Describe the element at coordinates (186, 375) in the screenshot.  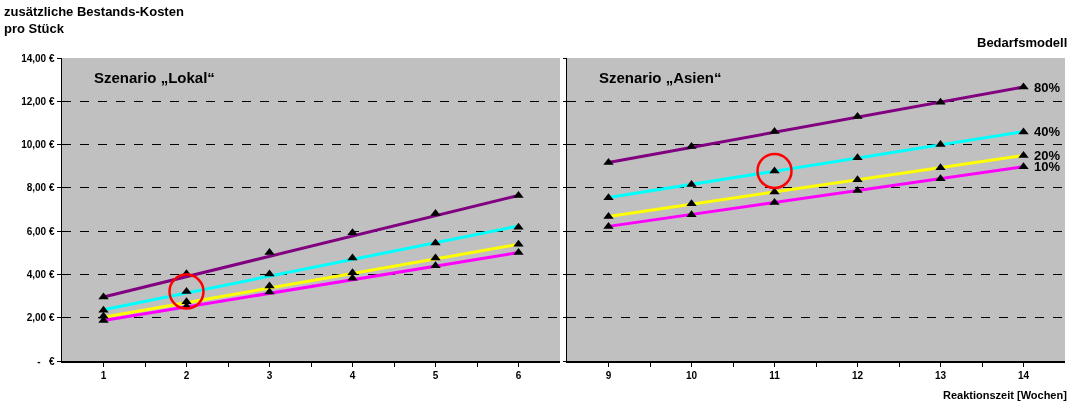
I see `x-tick-label: 2` at that location.